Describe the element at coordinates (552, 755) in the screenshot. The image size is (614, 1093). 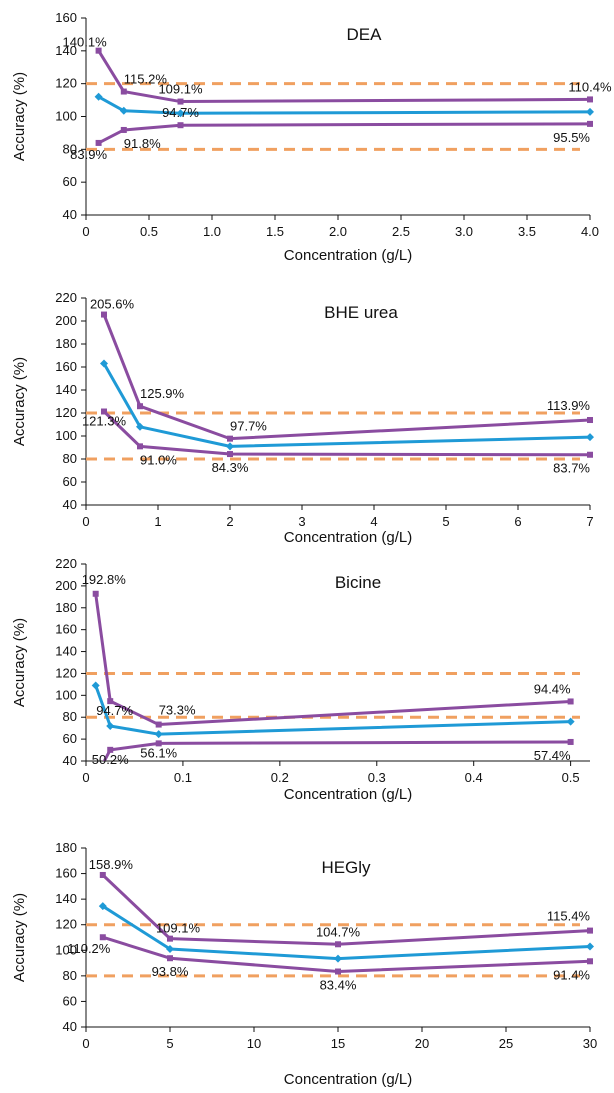
I see `data-label: 57.4%` at that location.